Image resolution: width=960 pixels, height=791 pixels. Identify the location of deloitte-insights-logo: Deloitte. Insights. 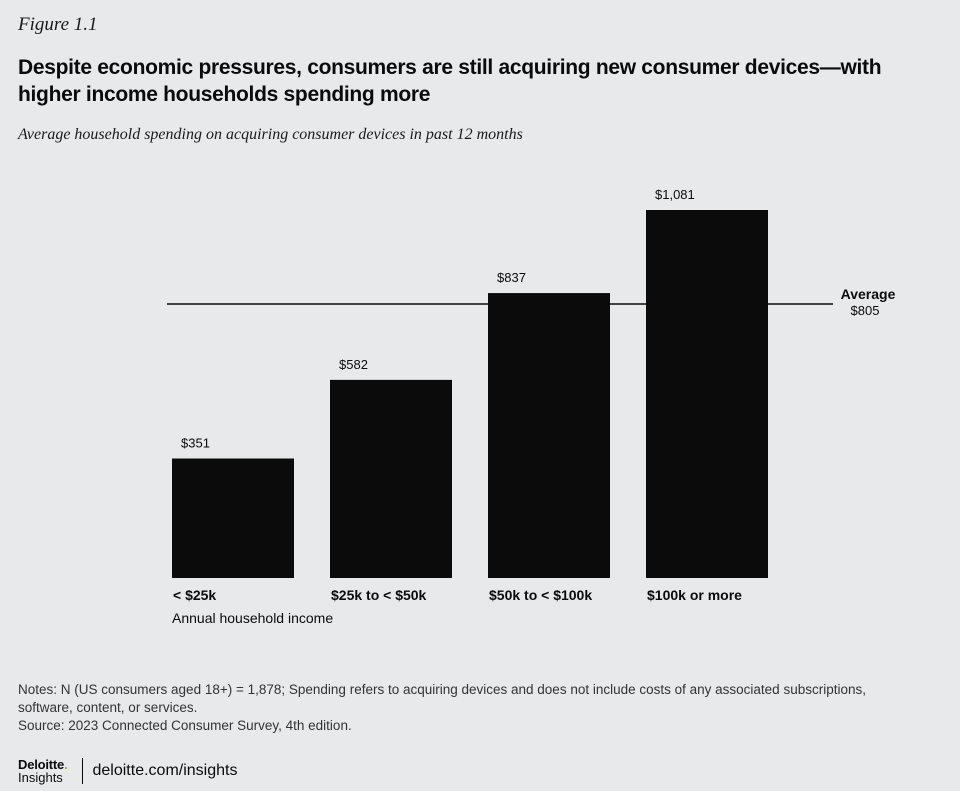
(43, 771).